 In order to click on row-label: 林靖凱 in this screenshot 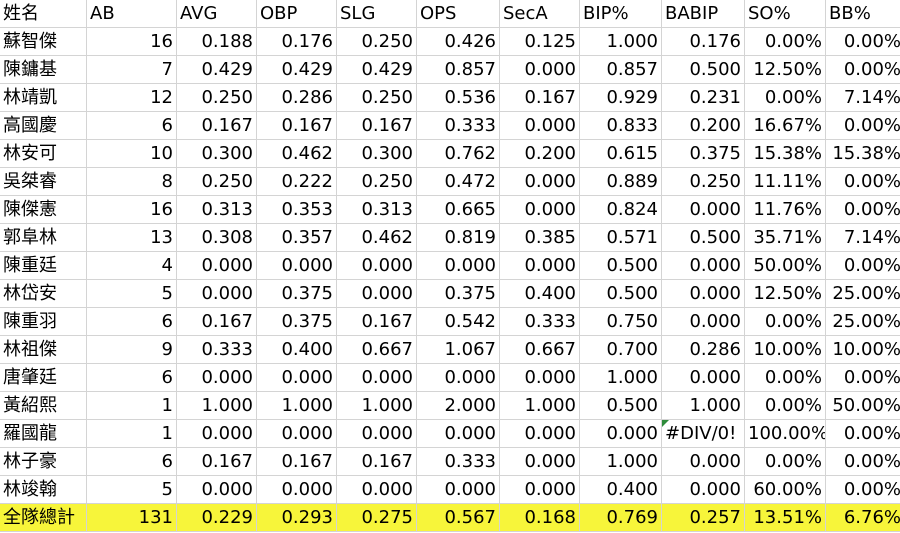, I will do `click(43, 98)`.